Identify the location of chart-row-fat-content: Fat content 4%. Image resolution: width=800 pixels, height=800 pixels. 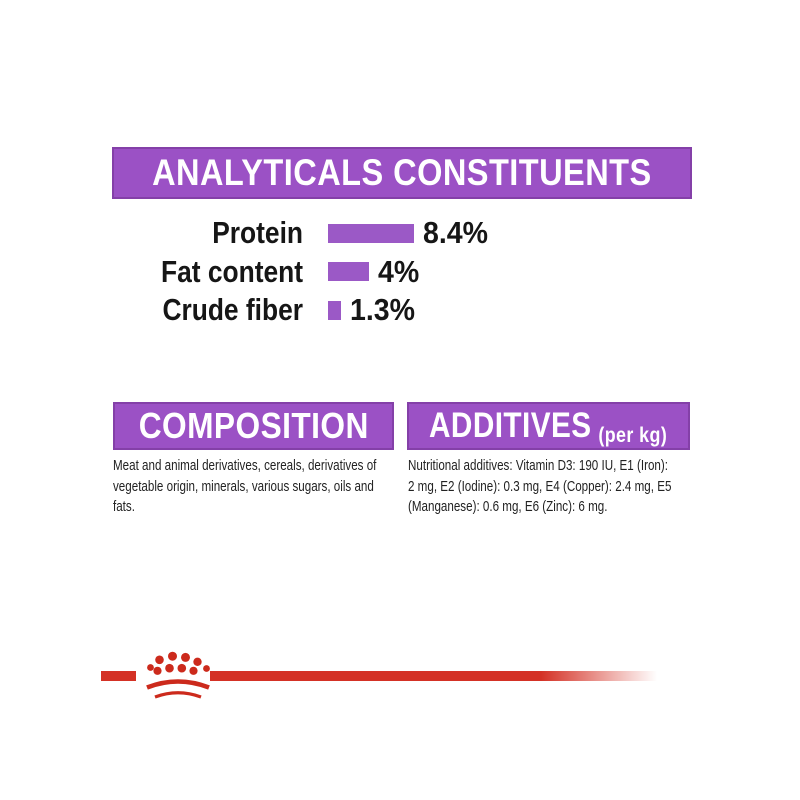
(400, 272).